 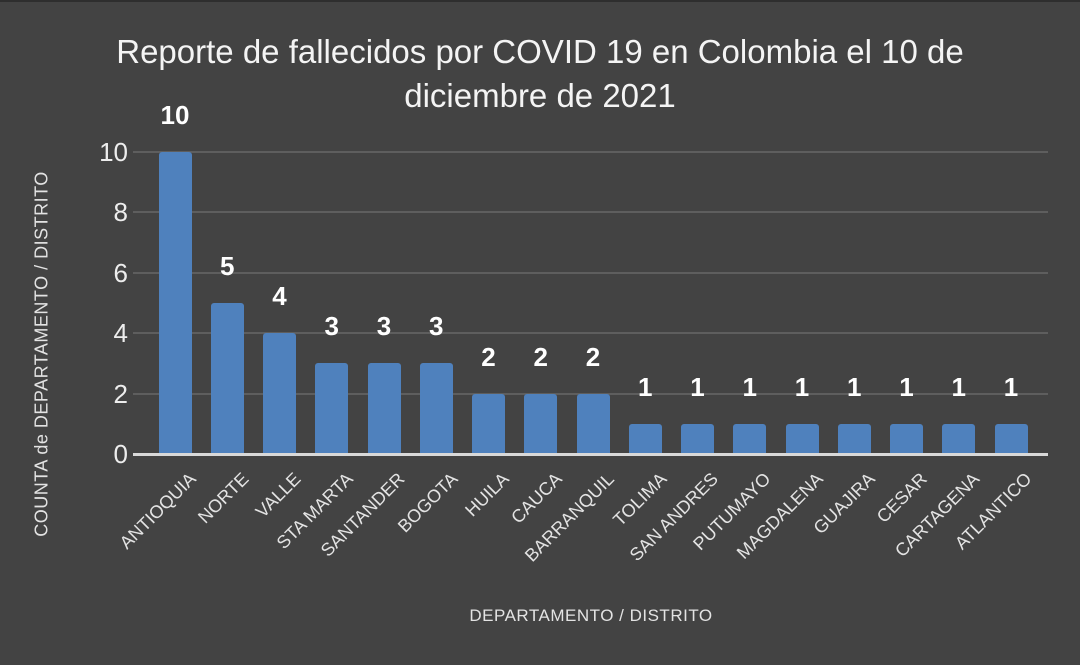 I want to click on bar-value-antioquia: 10, so click(x=175, y=115).